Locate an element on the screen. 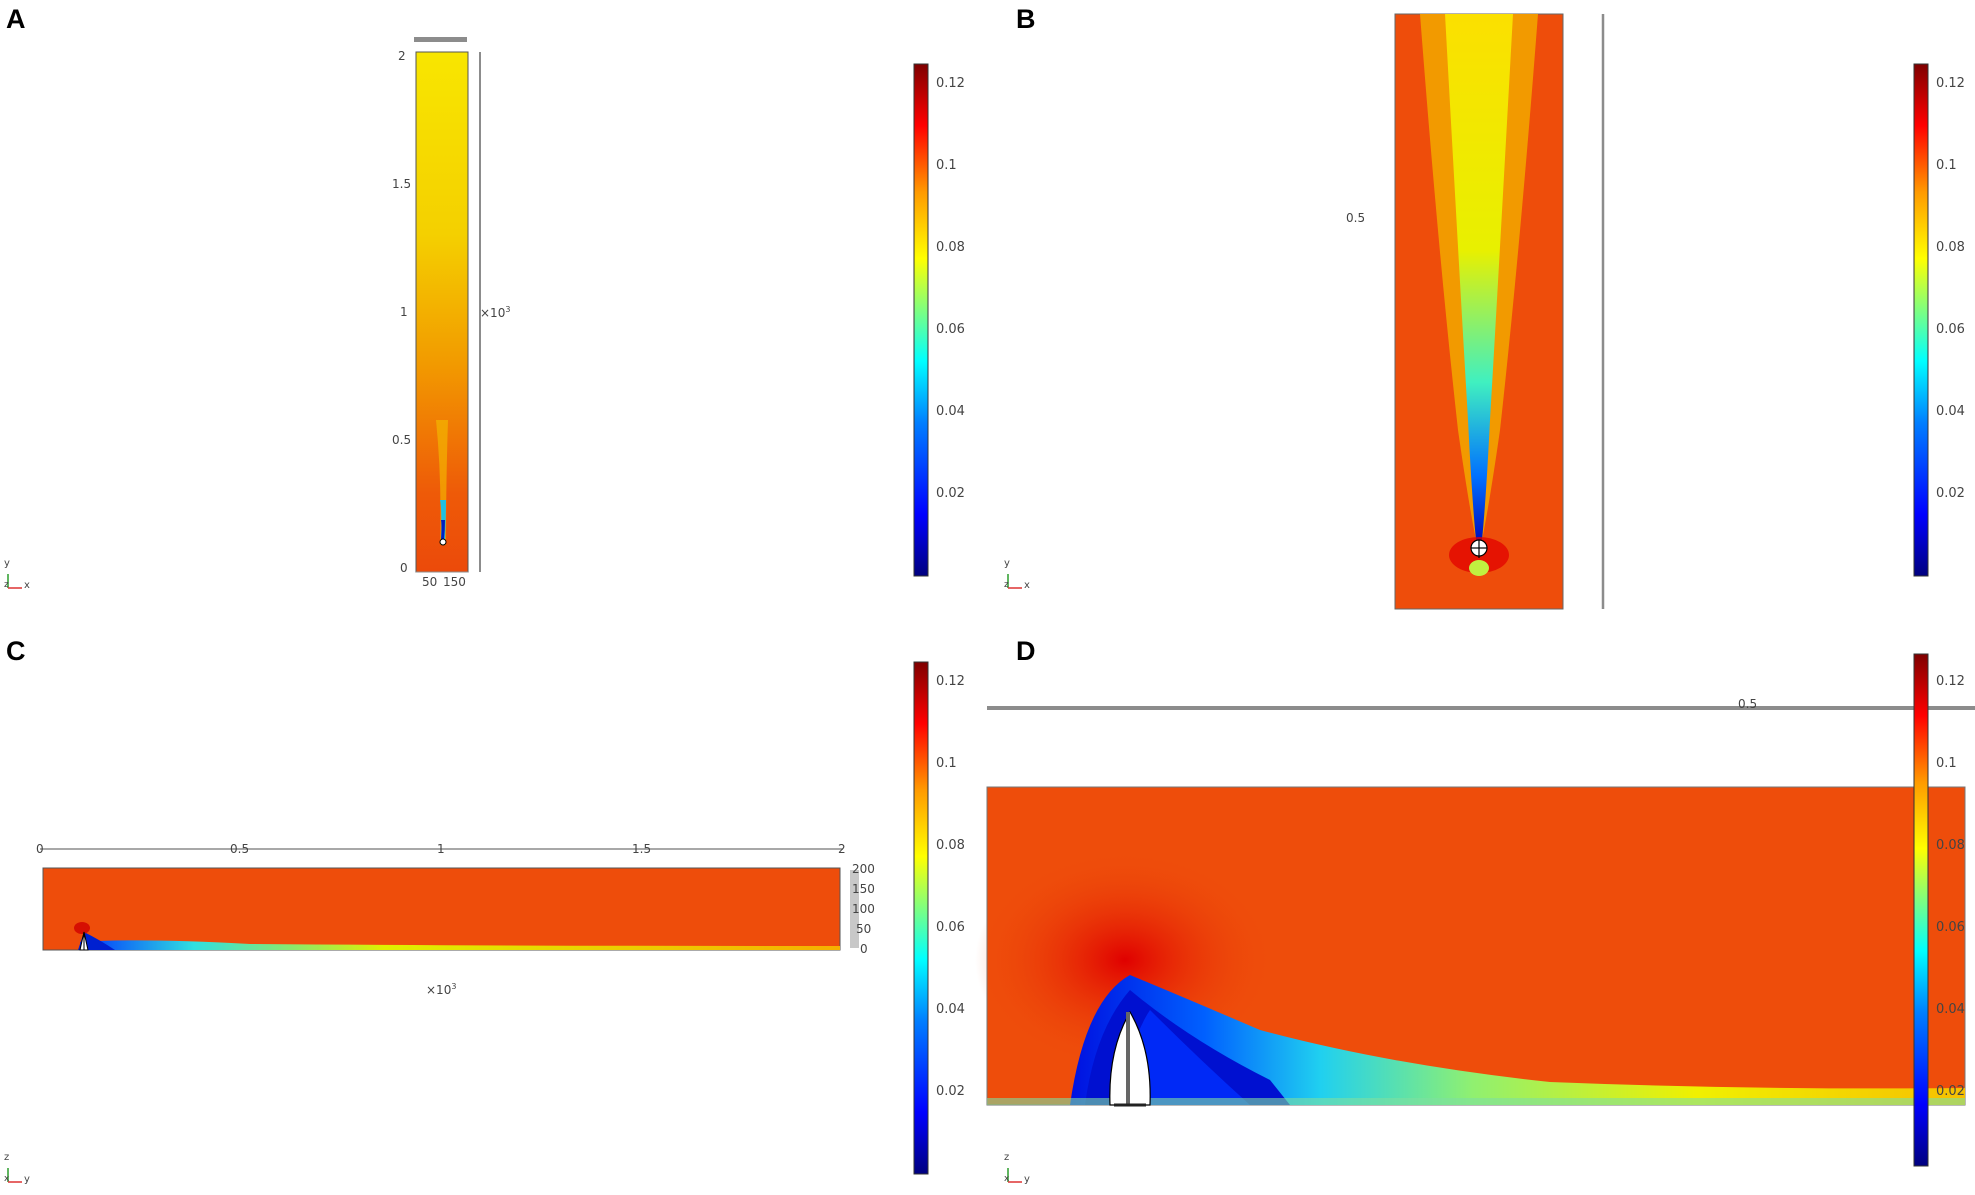 The height and width of the screenshot is (1195, 1975). panel-a-ytick: 0 is located at coordinates (404, 568).